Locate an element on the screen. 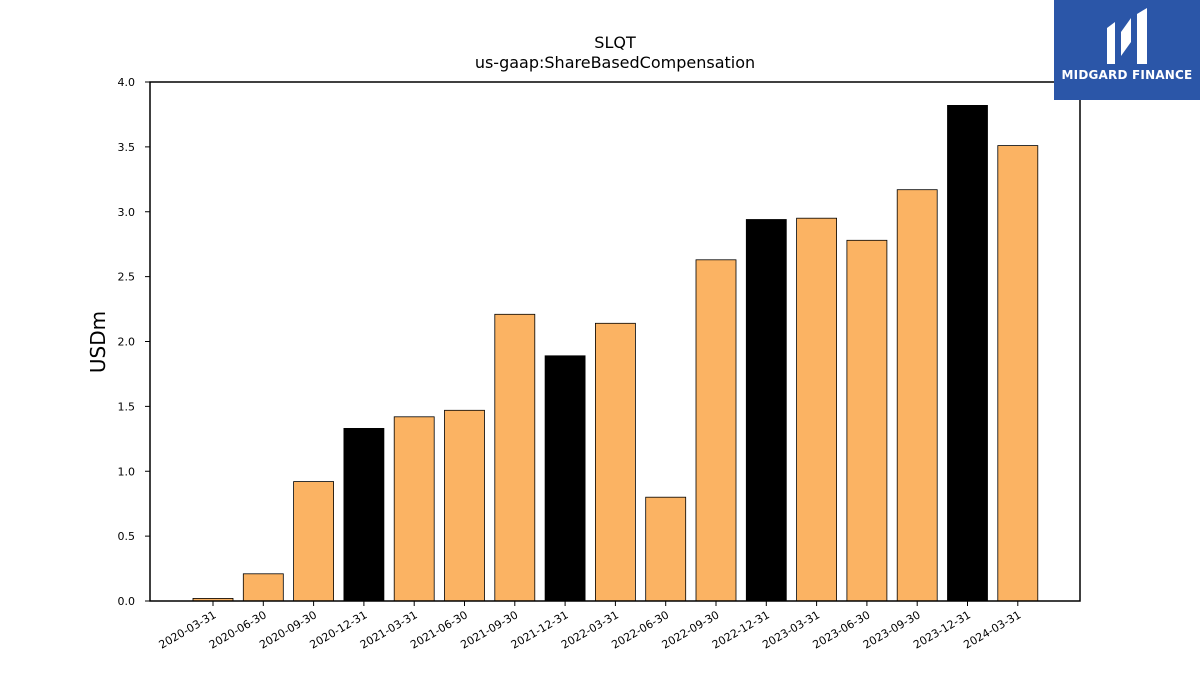 This screenshot has height=675, width=1200. y-tick-label: 0.5 is located at coordinates (127, 536).